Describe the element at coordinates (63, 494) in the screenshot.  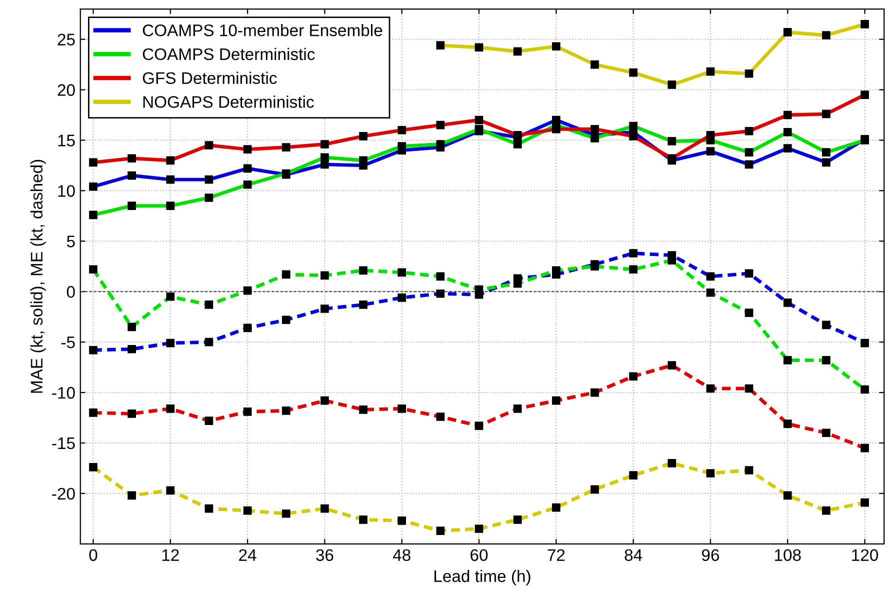
I see `y-tick-label: -20` at that location.